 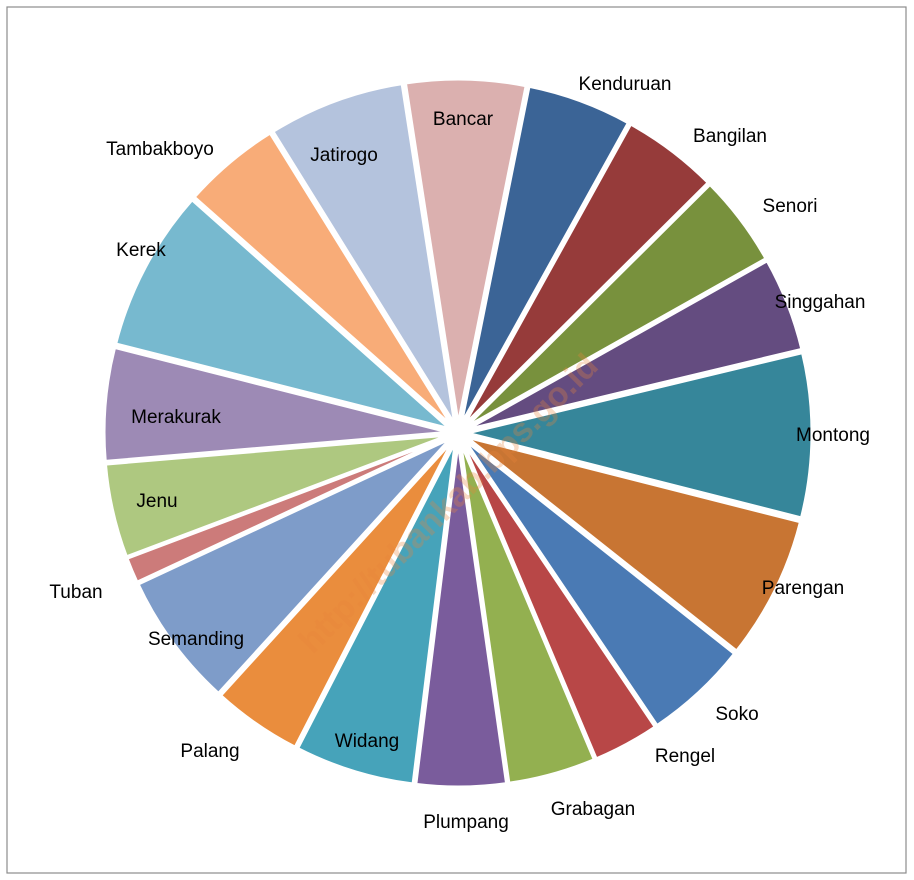 What do you see at coordinates (593, 809) in the screenshot?
I see `slice-label: Grabagan` at bounding box center [593, 809].